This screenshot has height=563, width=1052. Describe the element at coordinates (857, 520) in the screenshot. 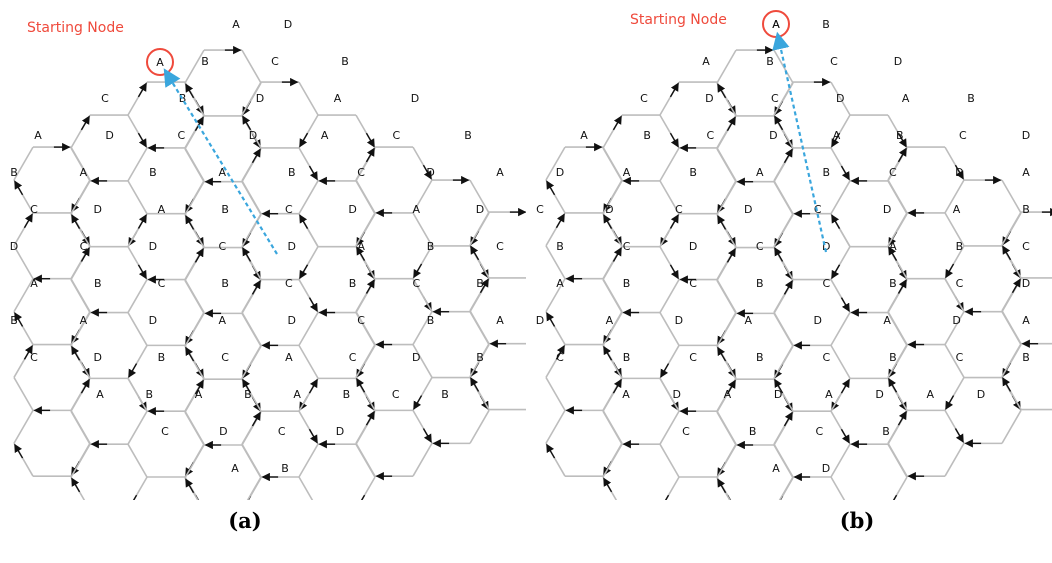

I see `figure-caption-b: (b)` at that location.